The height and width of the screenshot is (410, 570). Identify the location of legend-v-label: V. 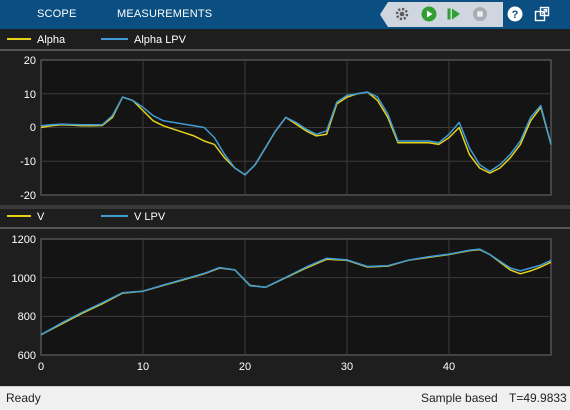
(41, 217).